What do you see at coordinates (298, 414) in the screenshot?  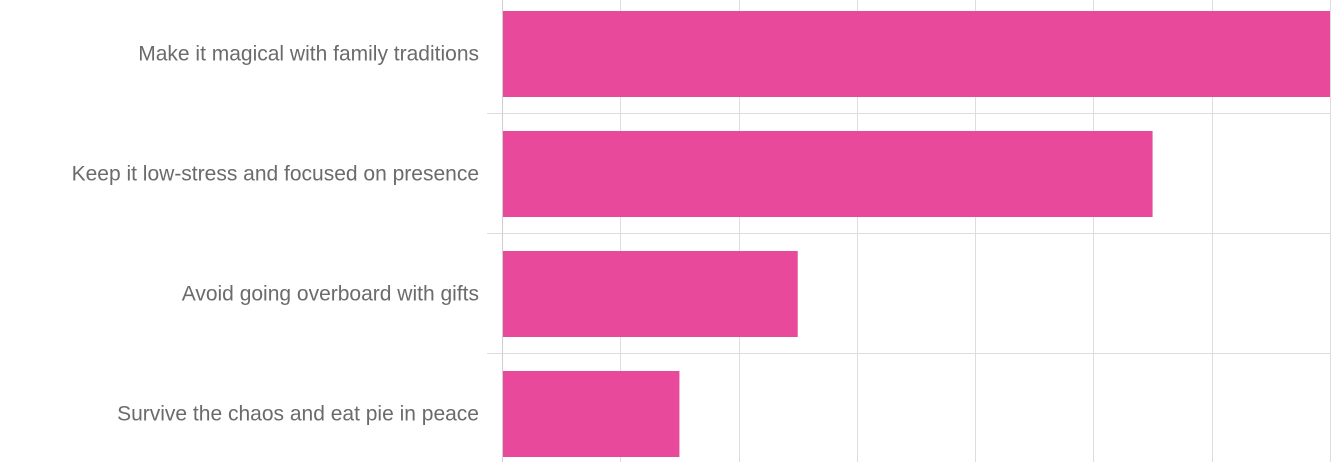 I see `category-label: Survive the chaos and eat pie in peace` at bounding box center [298, 414].